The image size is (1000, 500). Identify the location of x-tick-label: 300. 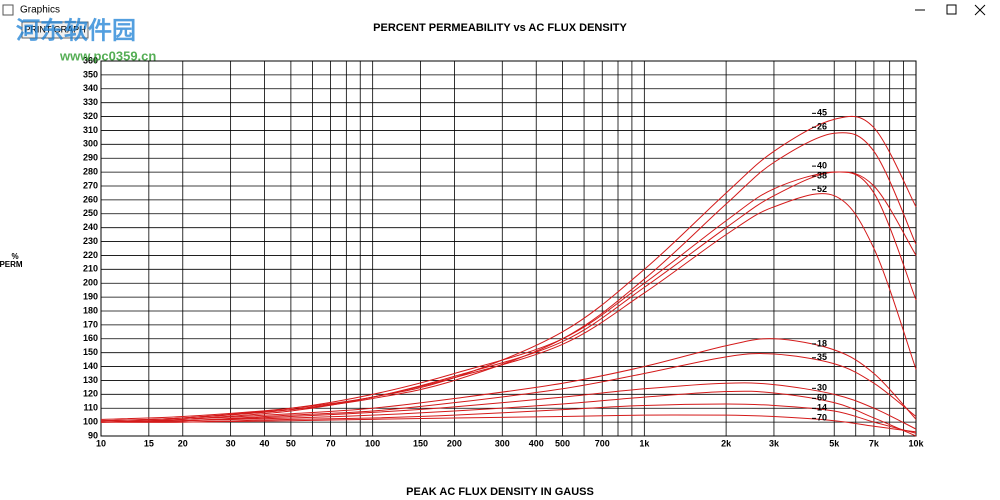
(502, 443).